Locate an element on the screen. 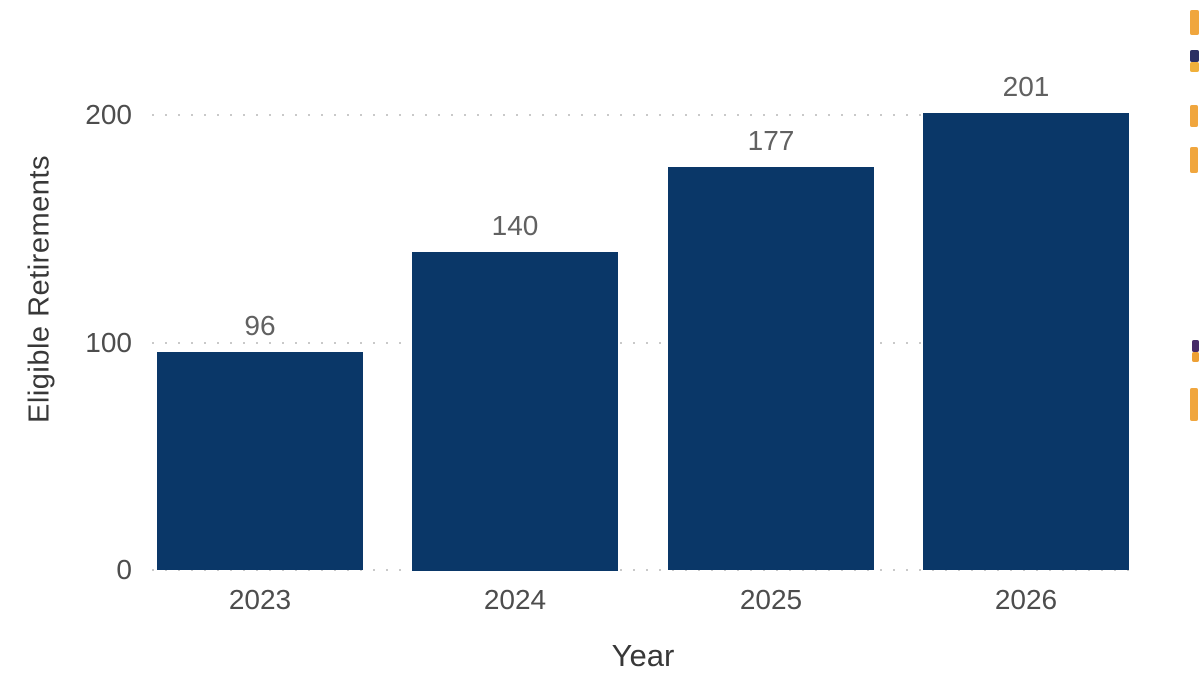 The width and height of the screenshot is (1199, 677). bar-2023 is located at coordinates (260, 461).